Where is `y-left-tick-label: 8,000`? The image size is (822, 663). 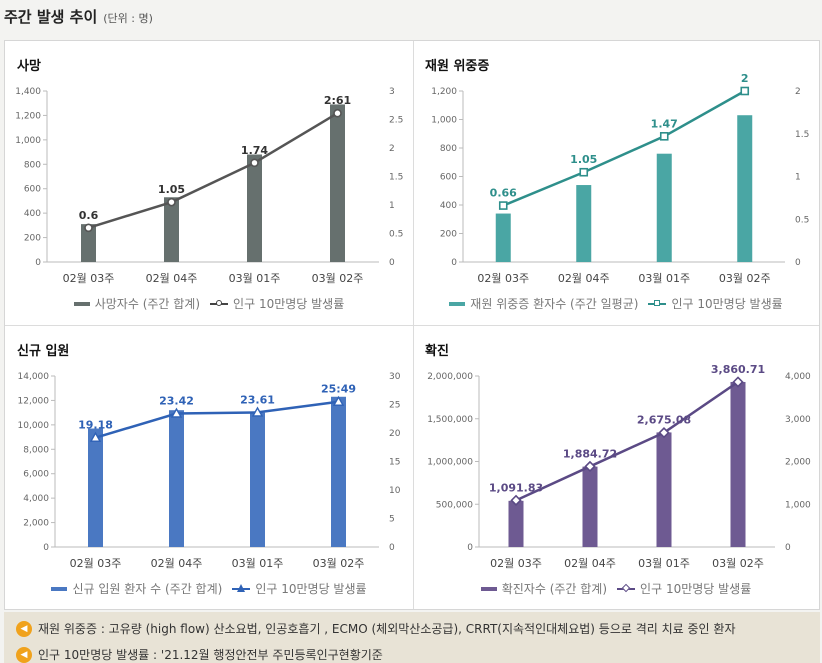 y-left-tick-label: 8,000 is located at coordinates (36, 450).